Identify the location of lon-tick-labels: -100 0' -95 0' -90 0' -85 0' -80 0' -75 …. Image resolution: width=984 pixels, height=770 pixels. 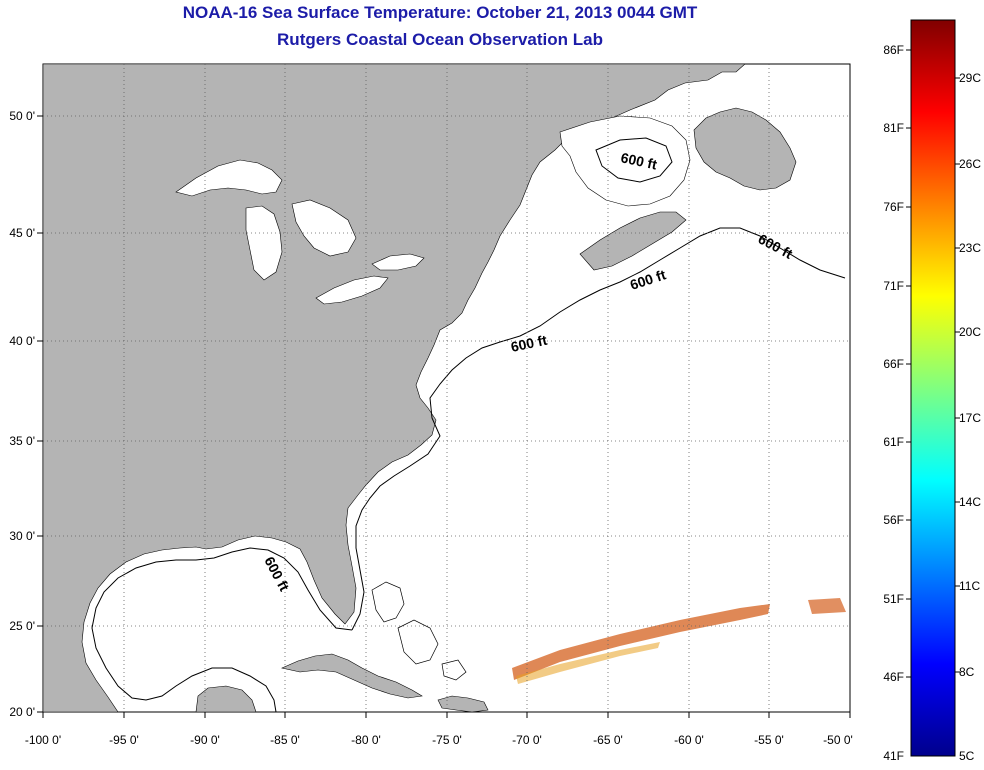
(439, 740).